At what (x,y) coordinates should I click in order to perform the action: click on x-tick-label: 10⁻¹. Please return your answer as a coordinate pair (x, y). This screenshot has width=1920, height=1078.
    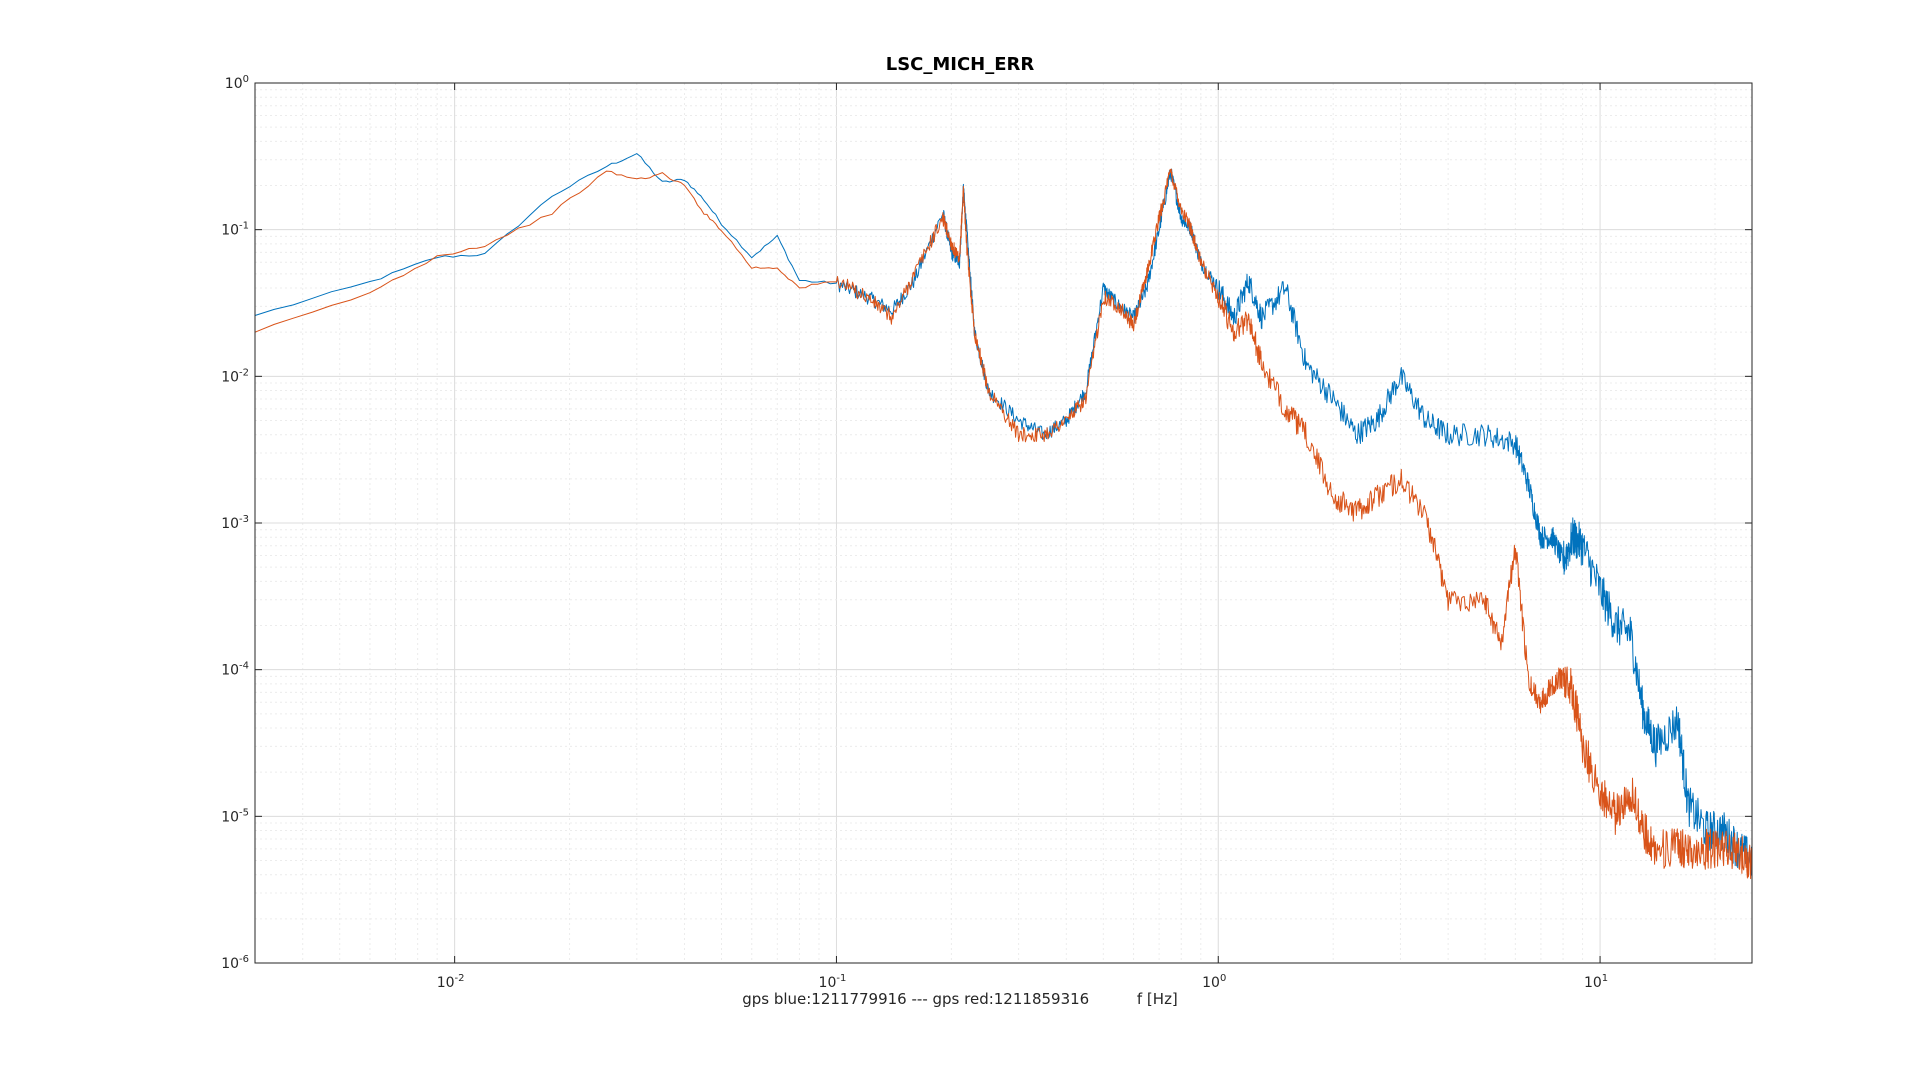
    Looking at the image, I should click on (833, 982).